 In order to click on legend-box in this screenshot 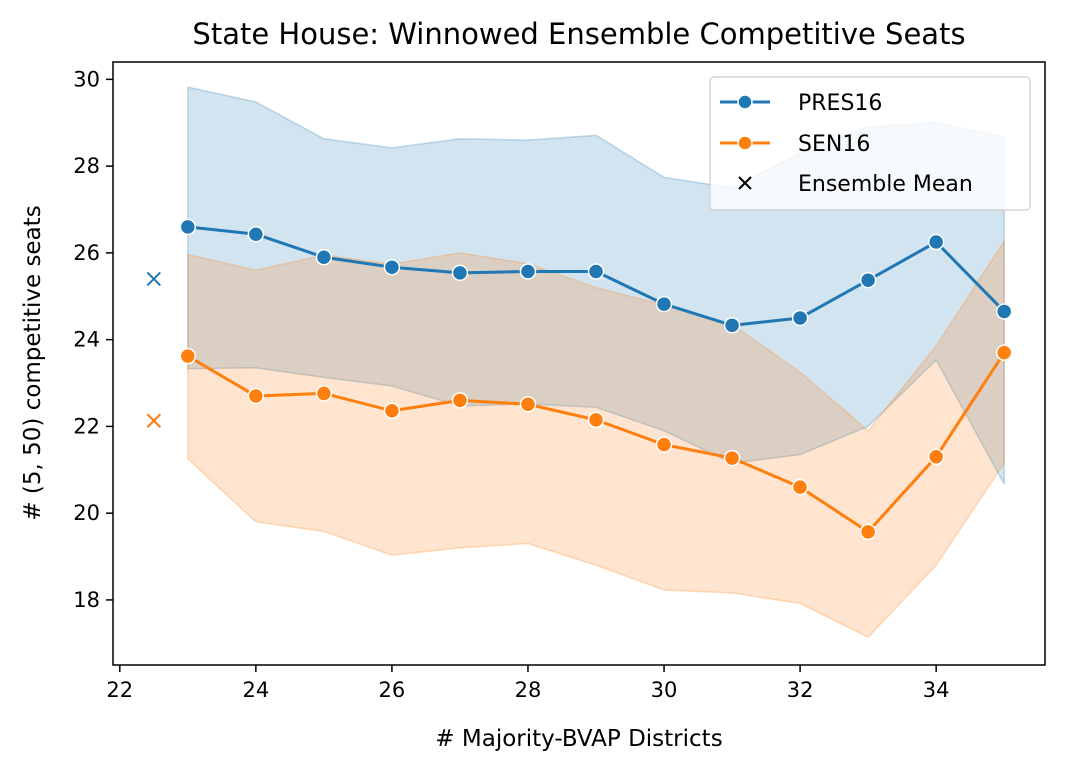, I will do `click(870, 143)`.